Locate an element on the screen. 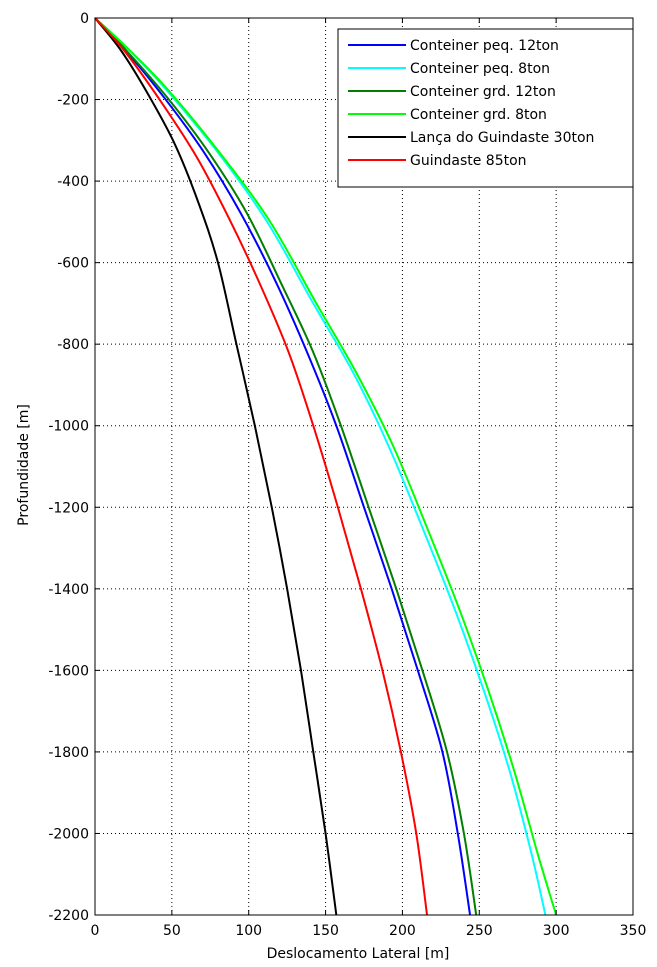  y-tick-label: -2000 is located at coordinates (68, 834).